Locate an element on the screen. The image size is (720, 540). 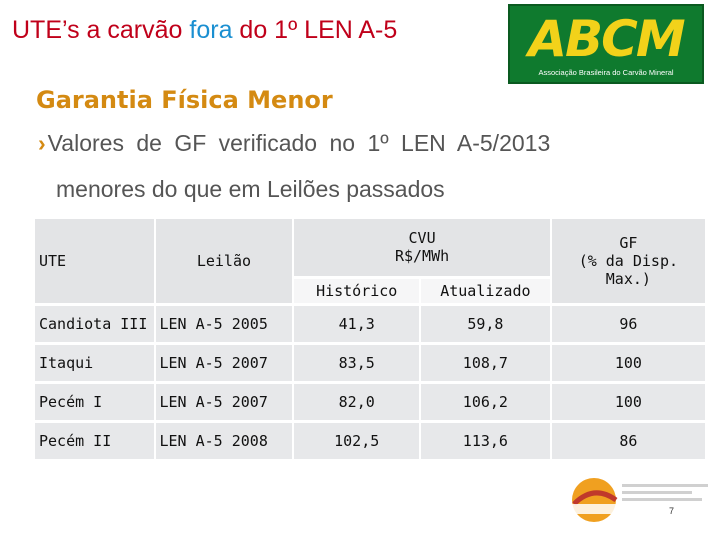
header-cvu-line1: CVU is located at coordinates (422, 238).